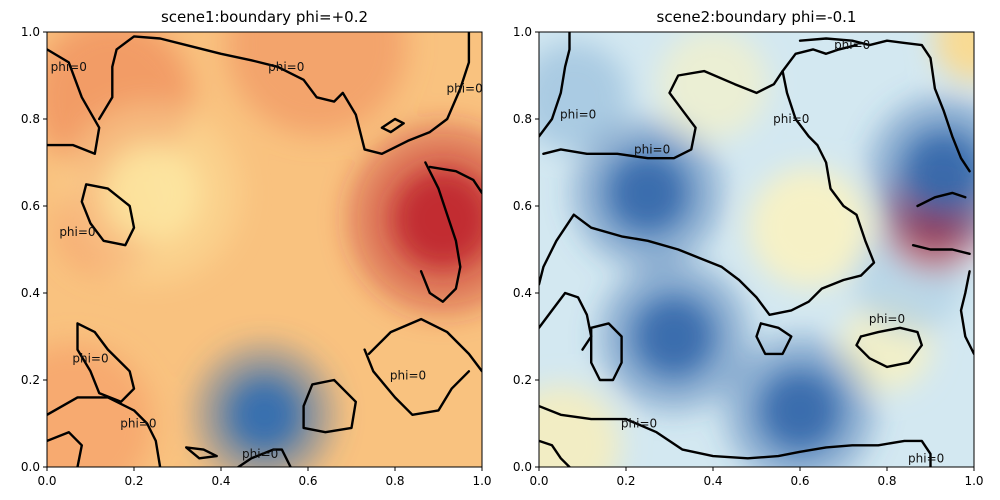 Image resolution: width=1000 pixels, height=500 pixels. Describe the element at coordinates (757, 17) in the screenshot. I see `scene2-title: scene2:boundary phi=-0.1` at that location.